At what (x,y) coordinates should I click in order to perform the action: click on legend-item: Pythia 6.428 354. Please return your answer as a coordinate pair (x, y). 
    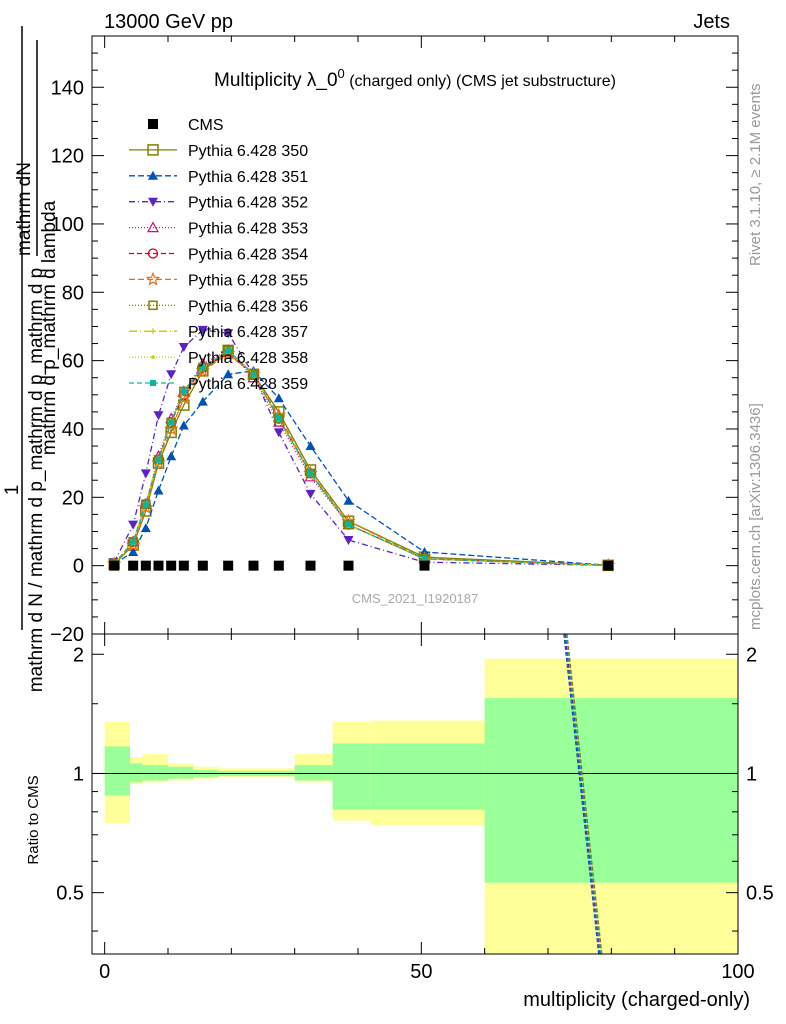
    Looking at the image, I should click on (218, 255).